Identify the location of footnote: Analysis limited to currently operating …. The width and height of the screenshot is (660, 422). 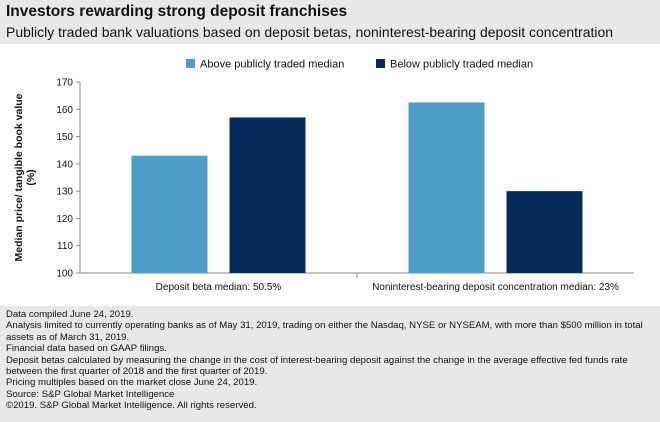
(324, 331).